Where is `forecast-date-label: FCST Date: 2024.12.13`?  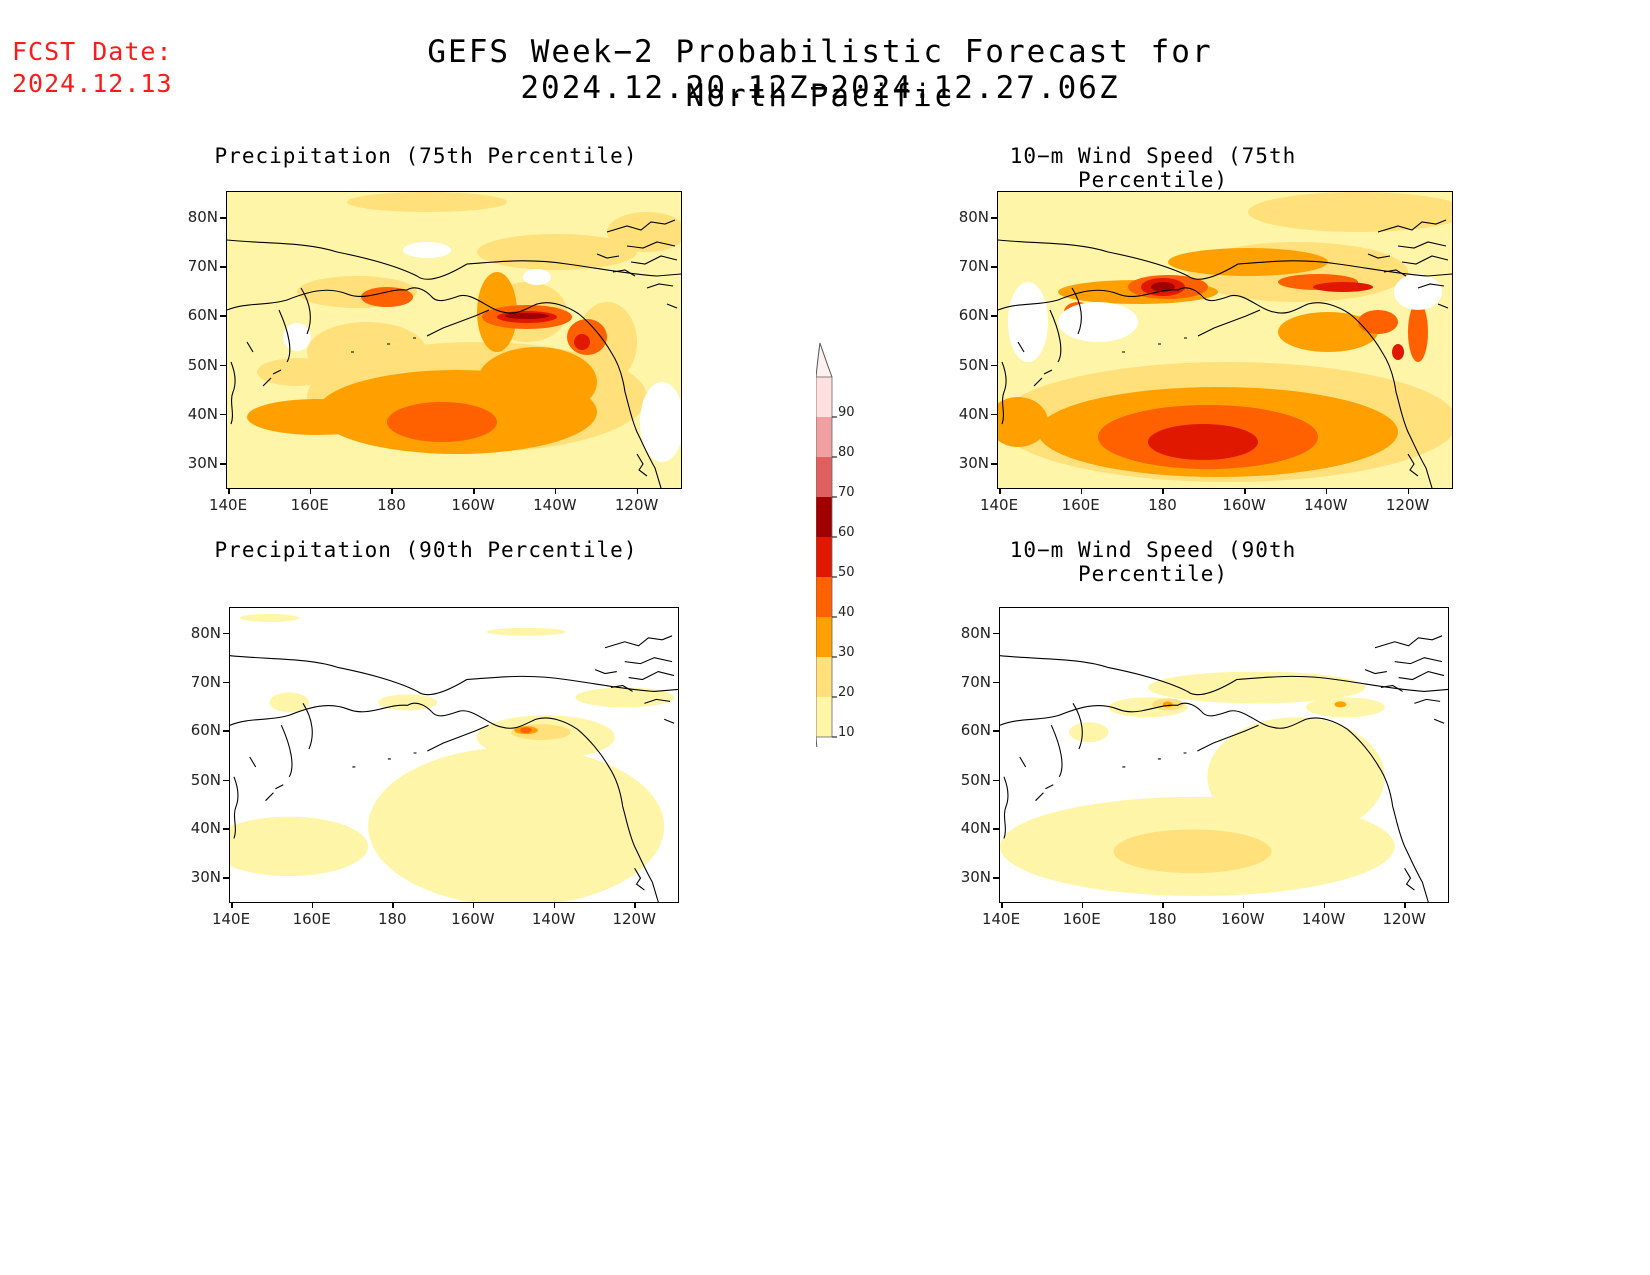 forecast-date-label: FCST Date: 2024.12.13 is located at coordinates (92, 68).